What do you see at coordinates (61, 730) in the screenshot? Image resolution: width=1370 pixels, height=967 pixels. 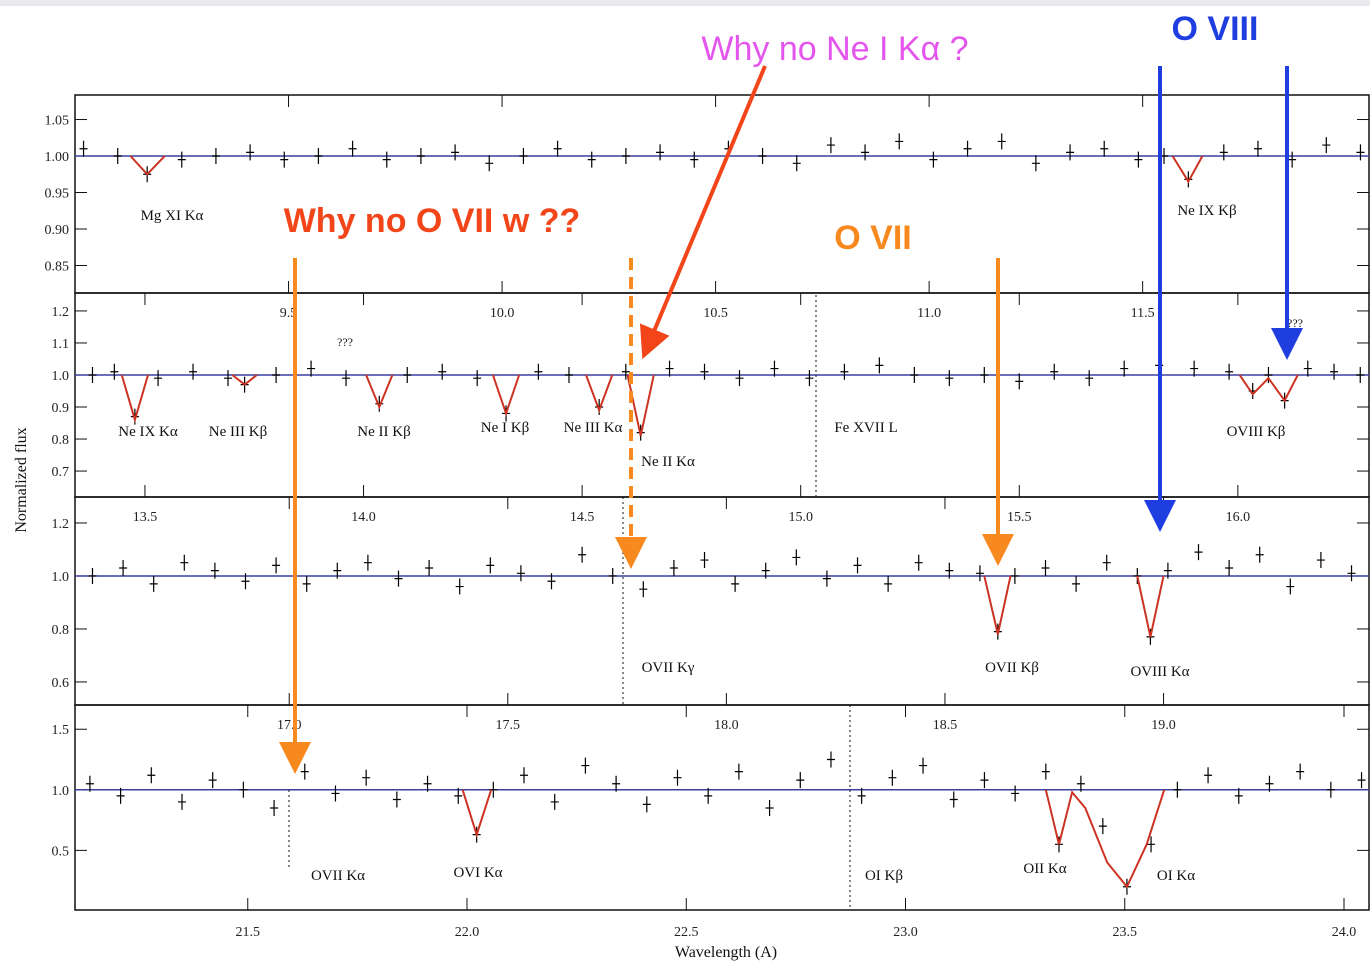 I see `y-tick-label: 1.5` at bounding box center [61, 730].